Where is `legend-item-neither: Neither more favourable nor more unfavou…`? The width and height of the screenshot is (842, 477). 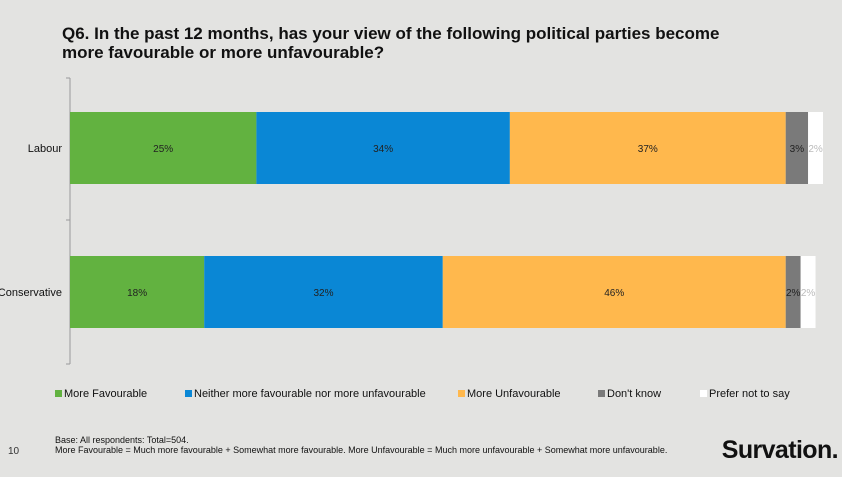
legend-item-neither: Neither more favourable nor more unfavou… is located at coordinates (305, 394).